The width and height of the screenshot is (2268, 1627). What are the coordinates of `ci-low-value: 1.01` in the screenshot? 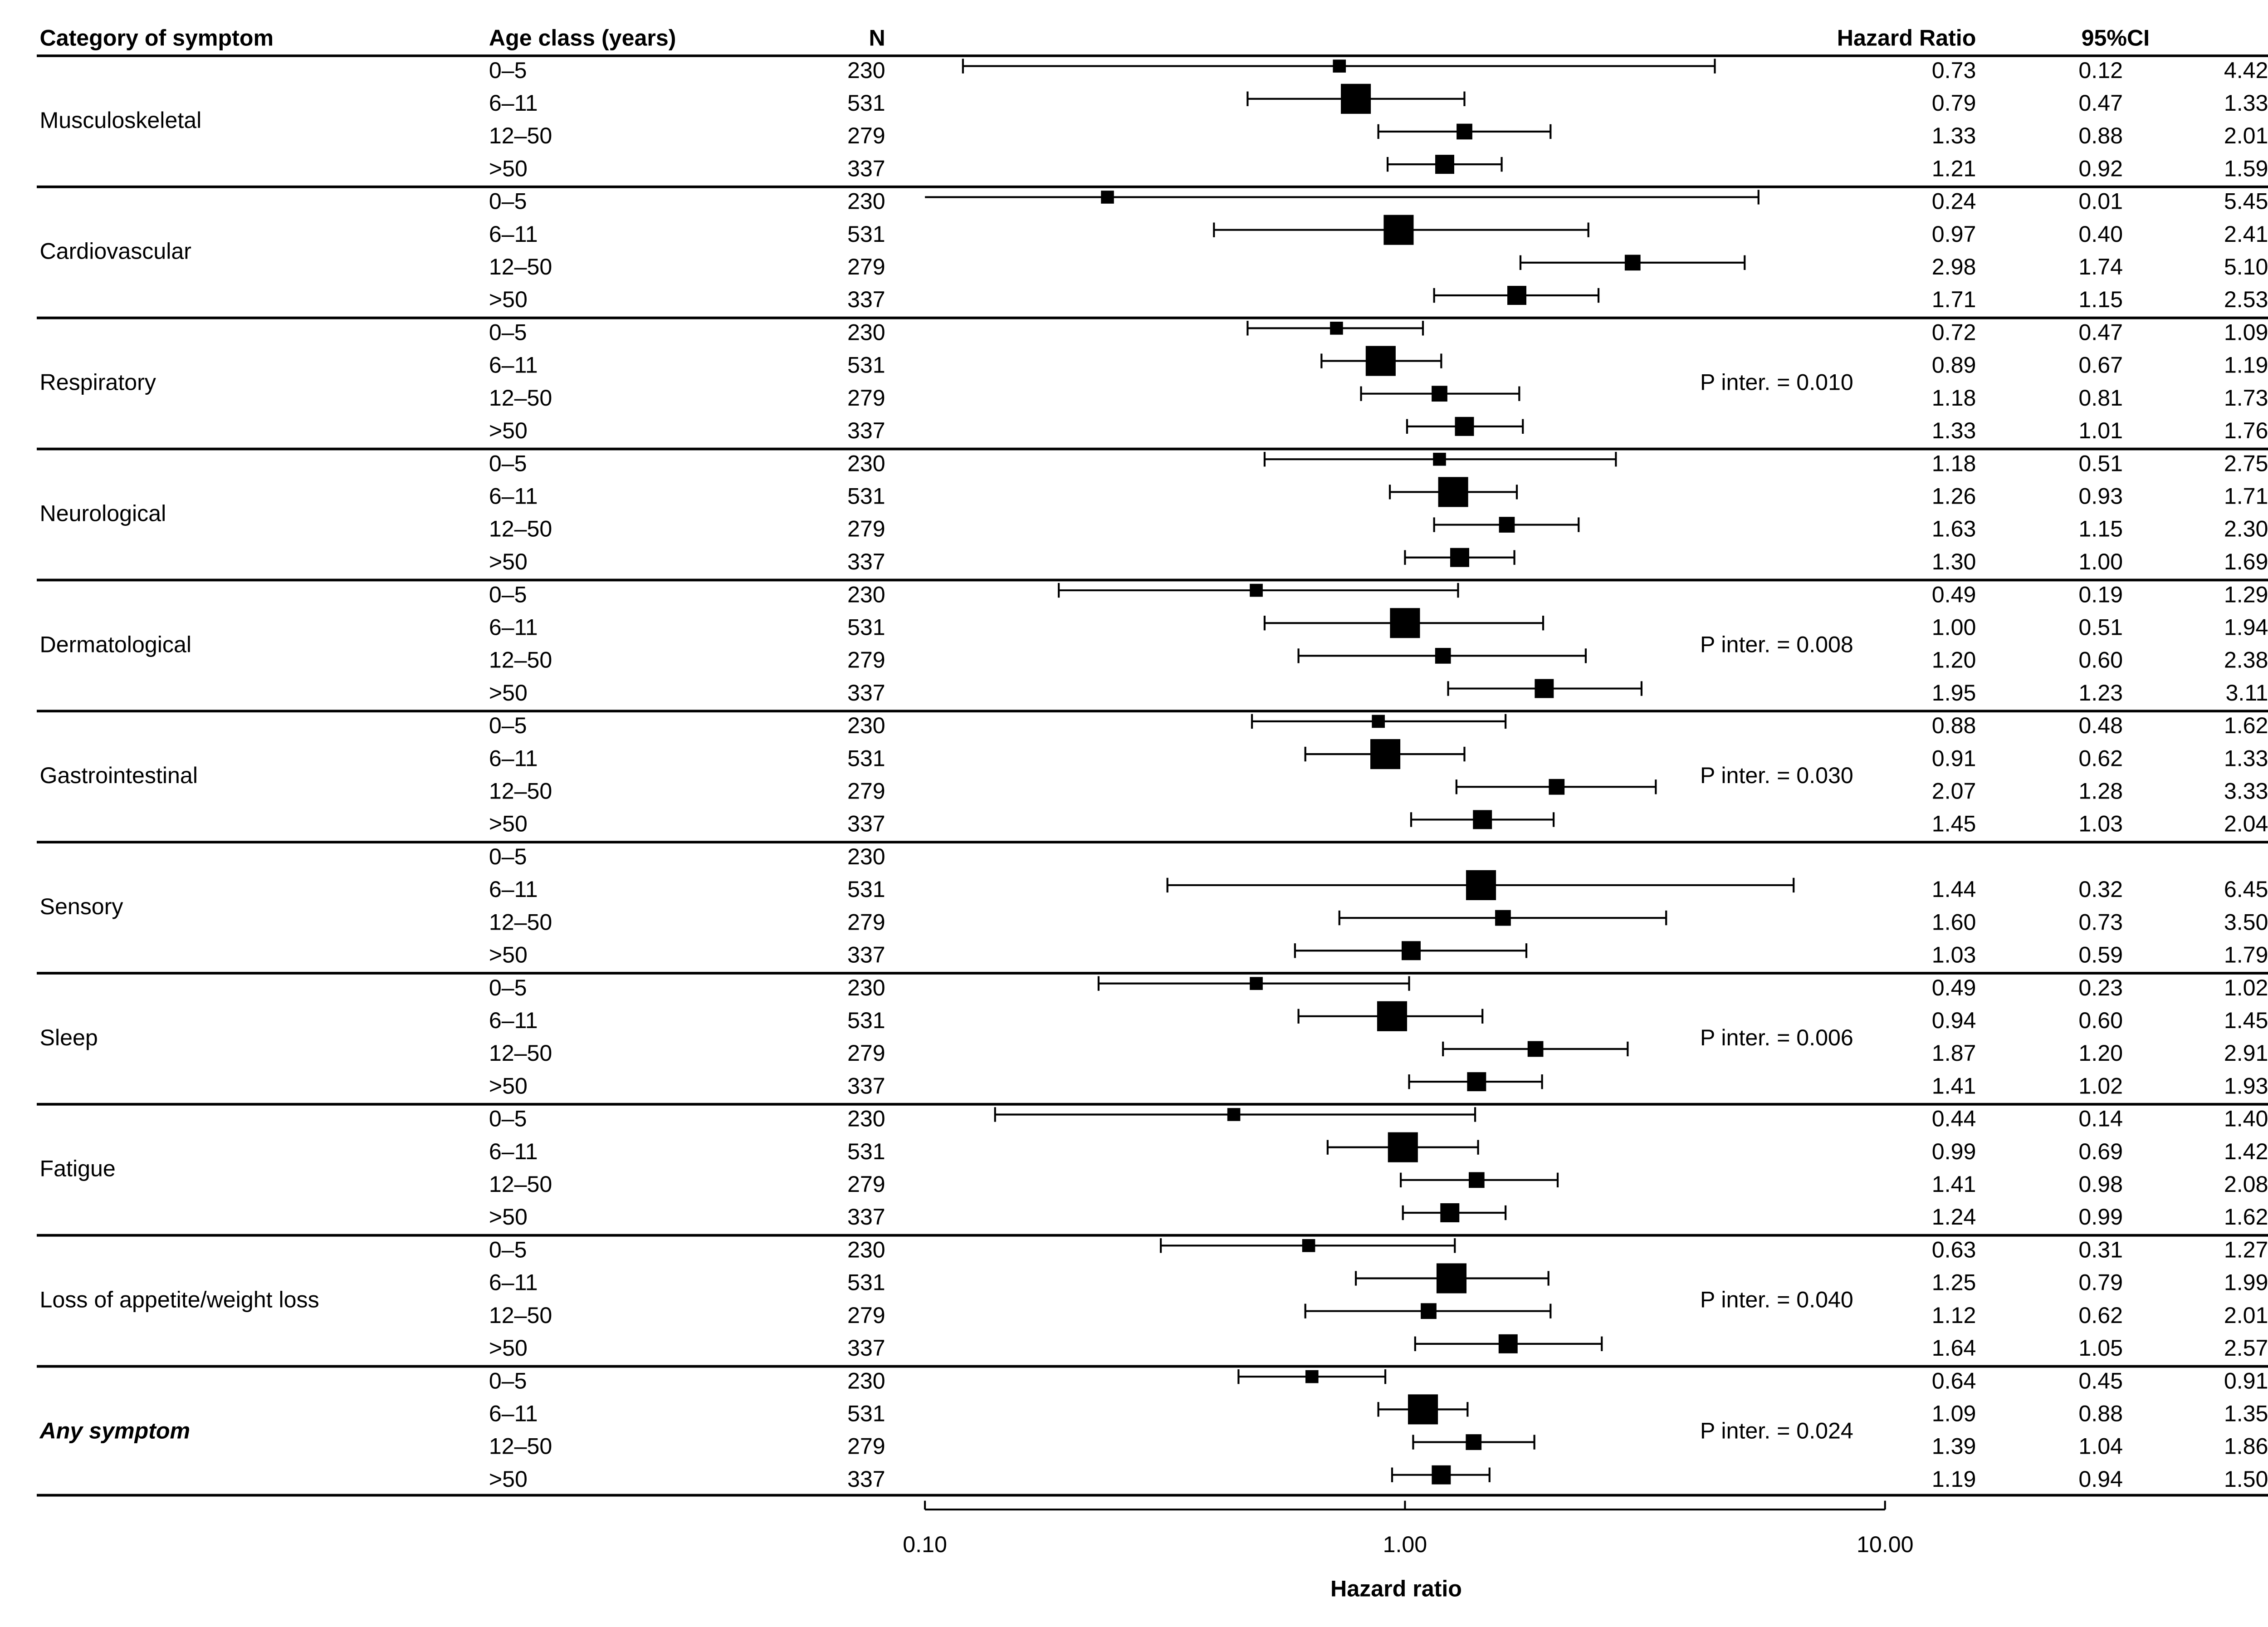 It's located at (2101, 430).